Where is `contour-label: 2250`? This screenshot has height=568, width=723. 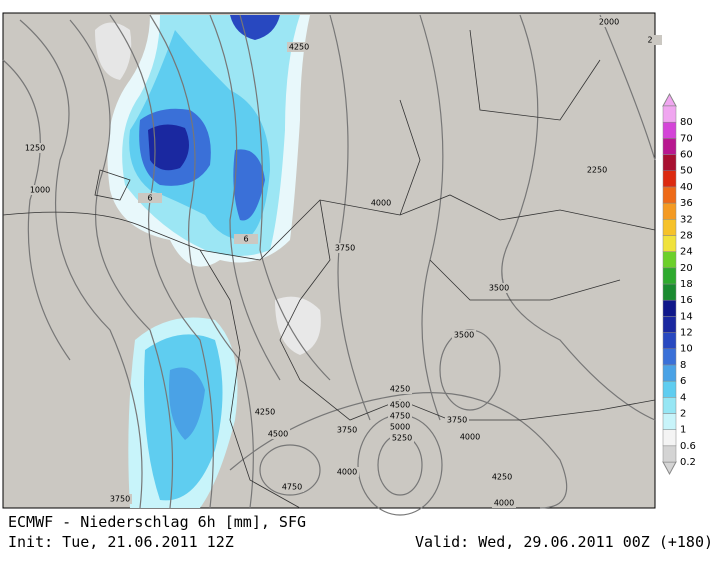 contour-label: 2250 is located at coordinates (597, 170).